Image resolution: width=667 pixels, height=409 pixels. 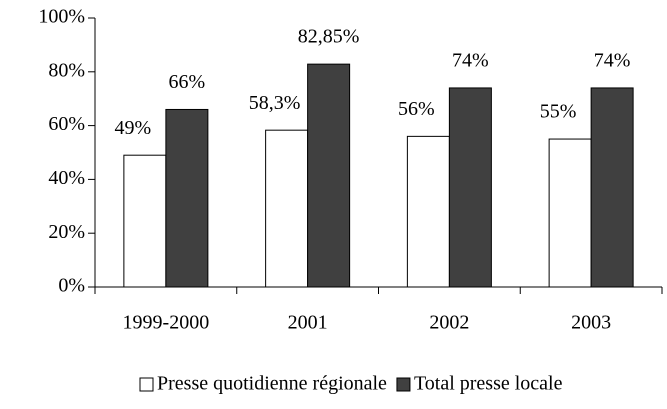 What do you see at coordinates (416, 109) in the screenshot?
I see `value-label: 56%` at bounding box center [416, 109].